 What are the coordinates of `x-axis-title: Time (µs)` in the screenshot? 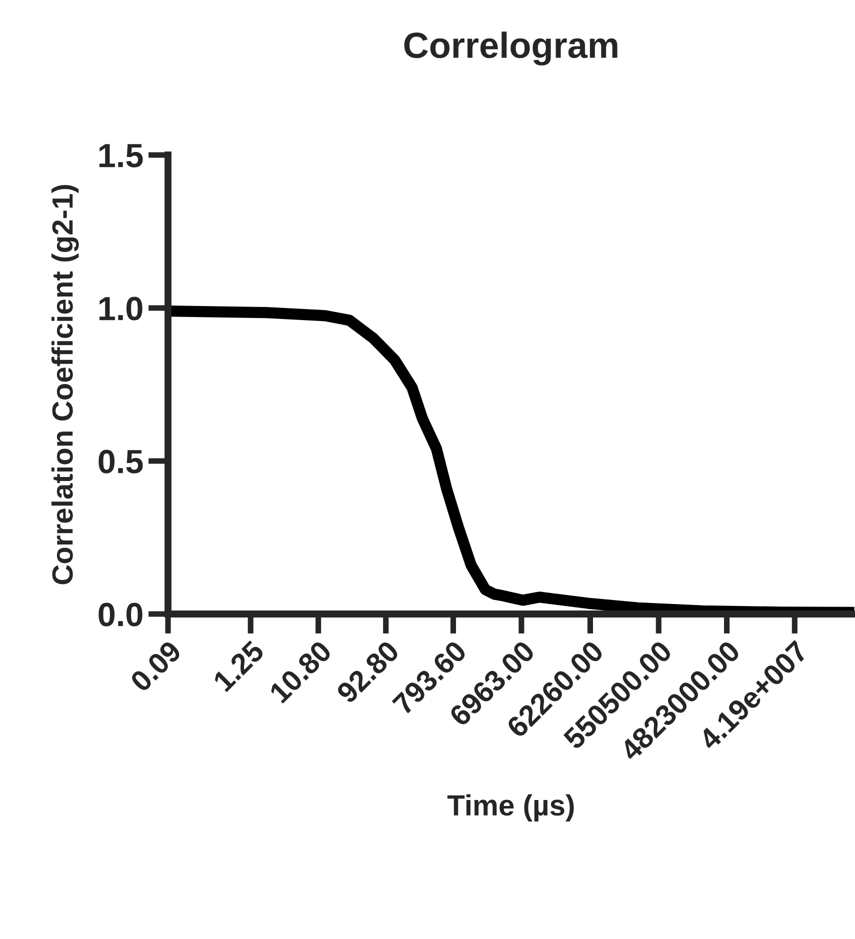 It's located at (510, 808).